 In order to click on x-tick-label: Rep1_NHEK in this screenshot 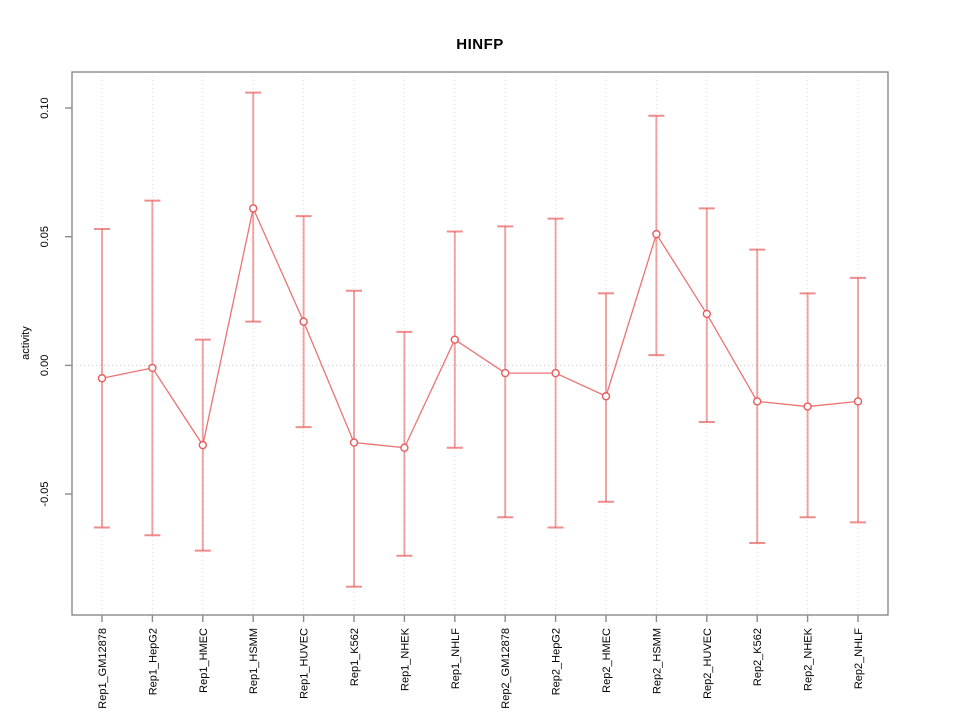, I will do `click(405, 659)`.